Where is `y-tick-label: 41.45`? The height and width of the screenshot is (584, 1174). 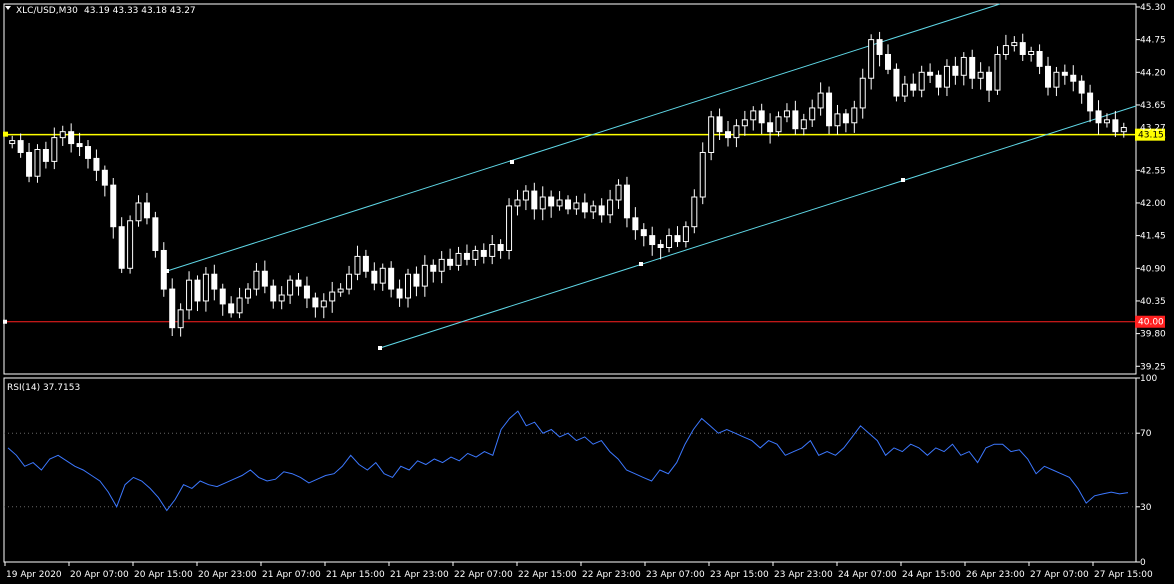
y-tick-label: 41.45 is located at coordinates (1153, 237).